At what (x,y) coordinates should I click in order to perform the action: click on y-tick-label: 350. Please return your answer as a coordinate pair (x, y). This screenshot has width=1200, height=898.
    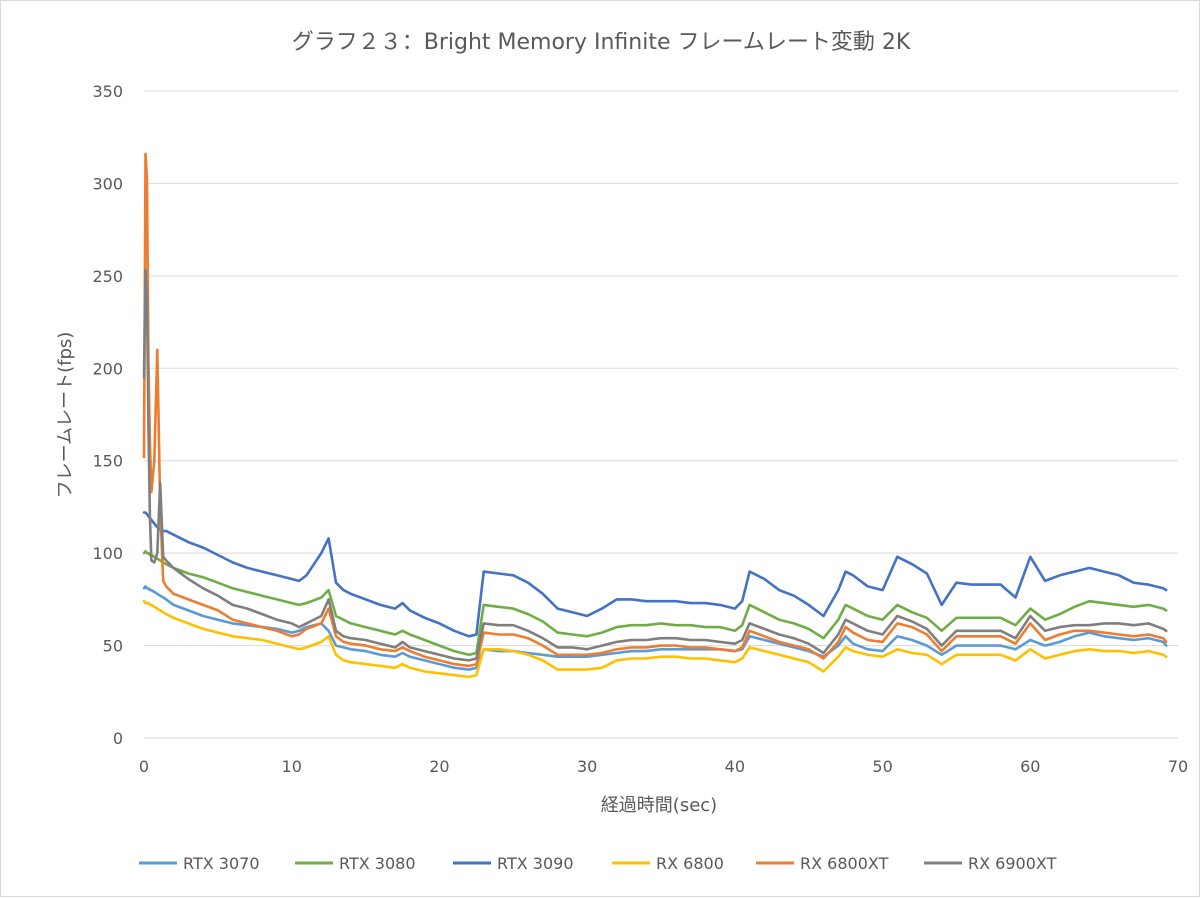
    Looking at the image, I should click on (107, 91).